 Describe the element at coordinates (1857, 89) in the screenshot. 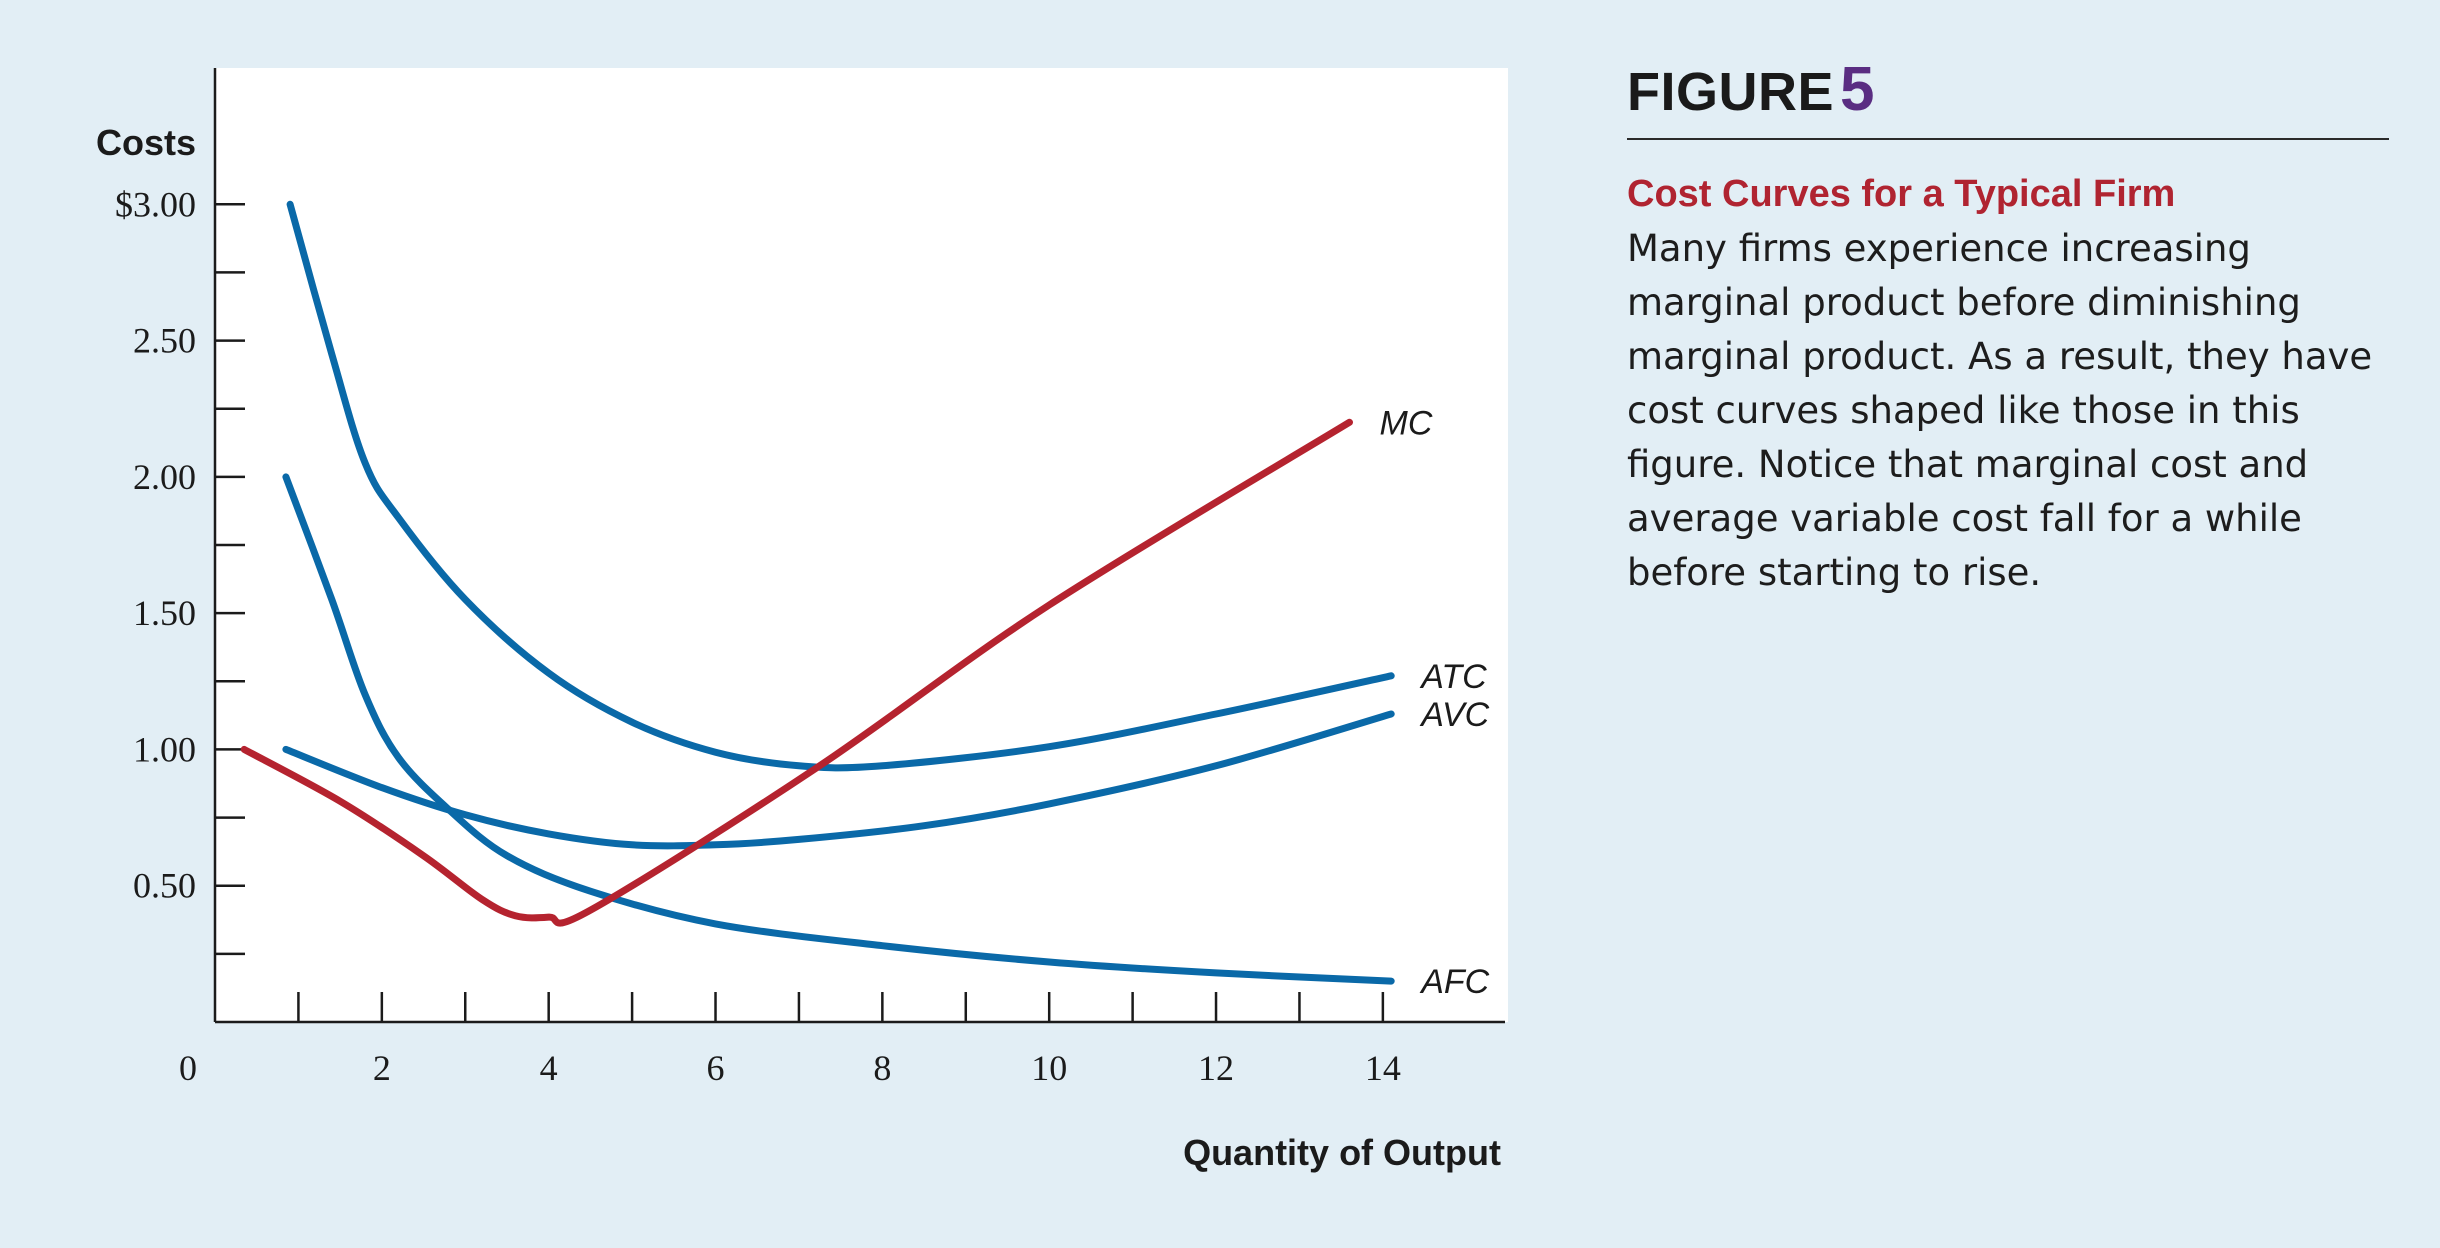

I see `figure-number: 5` at that location.